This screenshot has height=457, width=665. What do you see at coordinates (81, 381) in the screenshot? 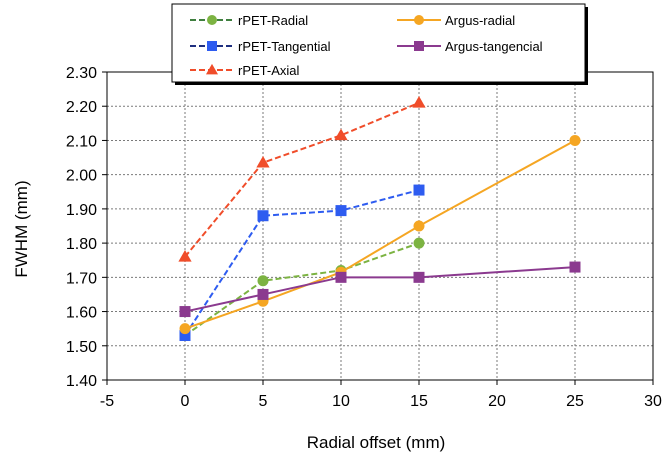
I see `y-tick-label: 1.40` at bounding box center [81, 381].